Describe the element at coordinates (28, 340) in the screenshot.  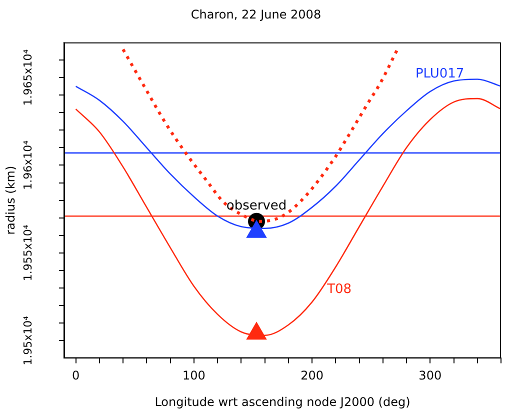
I see `y-tick-label: 1.95x10⁴` at that location.